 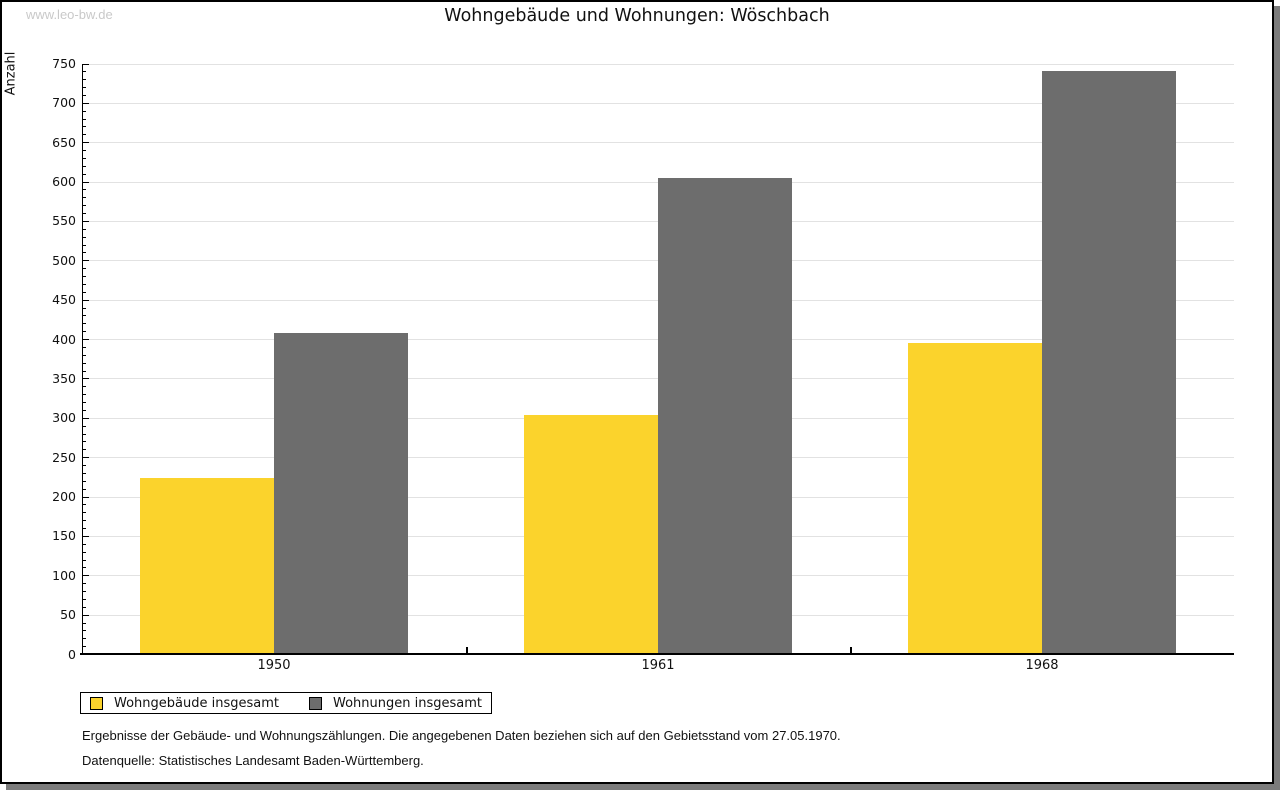 I want to click on y-tick-label: 300, so click(x=64, y=418).